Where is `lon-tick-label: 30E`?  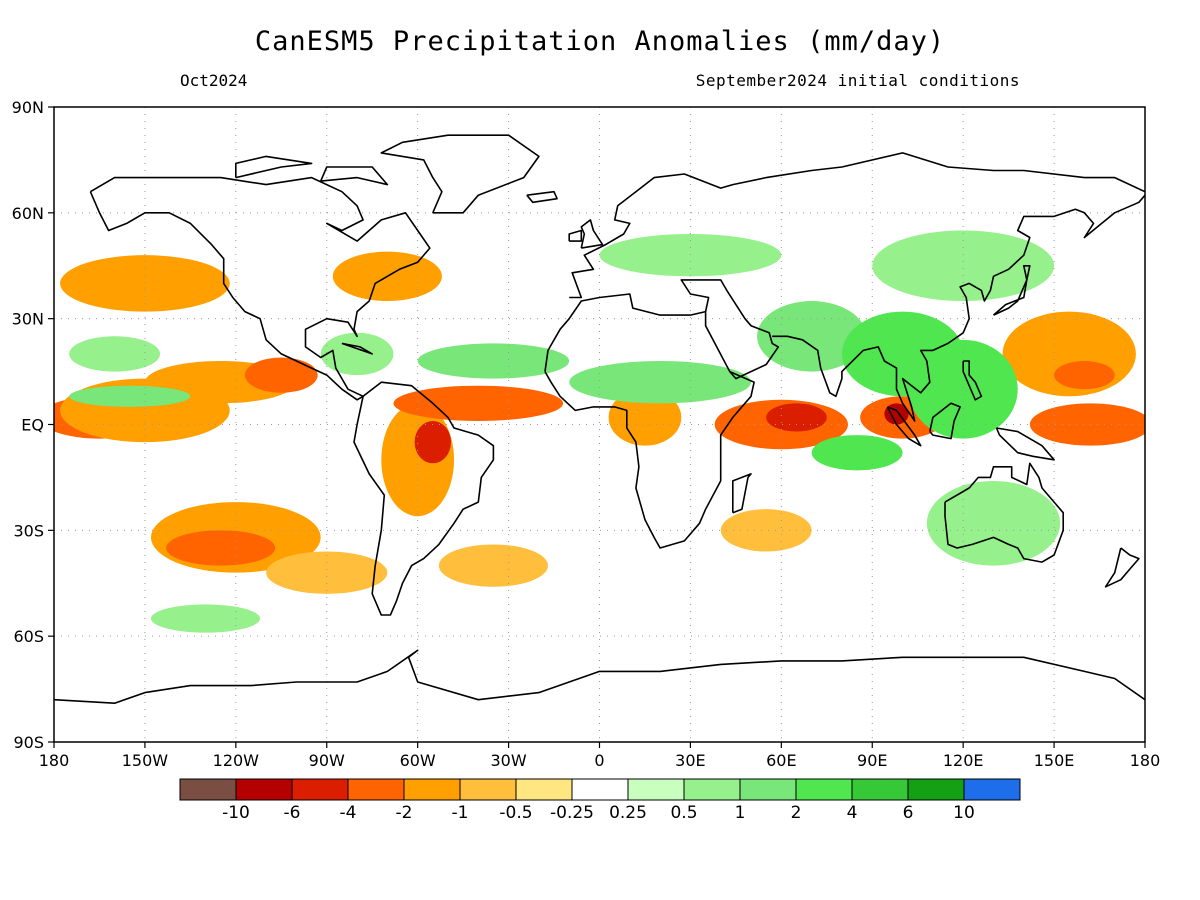
lon-tick-label: 30E is located at coordinates (690, 760).